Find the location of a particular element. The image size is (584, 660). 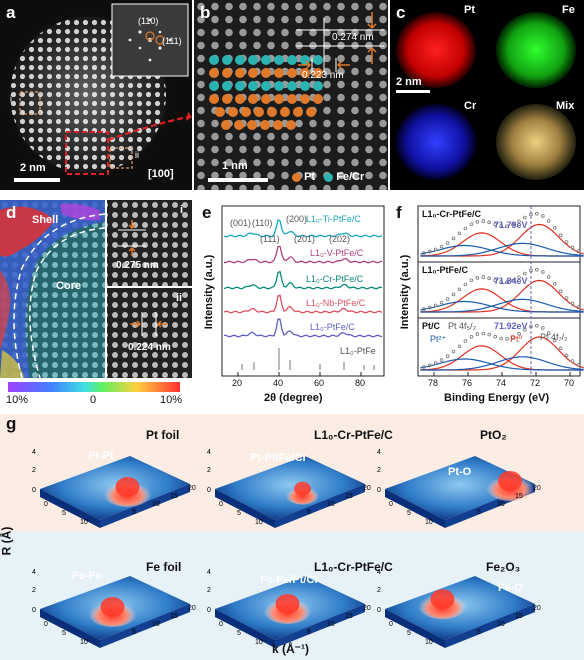

arrow-to-b is located at coordinates (148, 128).